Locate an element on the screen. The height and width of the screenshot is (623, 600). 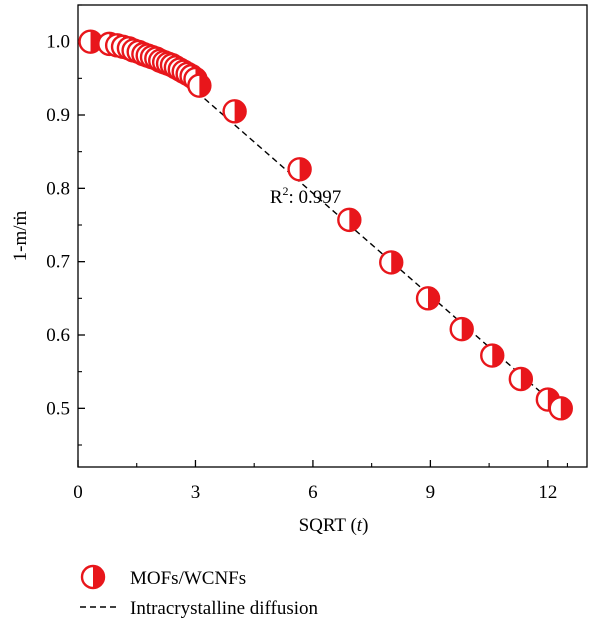
x-tick-label: 9 is located at coordinates (431, 492).